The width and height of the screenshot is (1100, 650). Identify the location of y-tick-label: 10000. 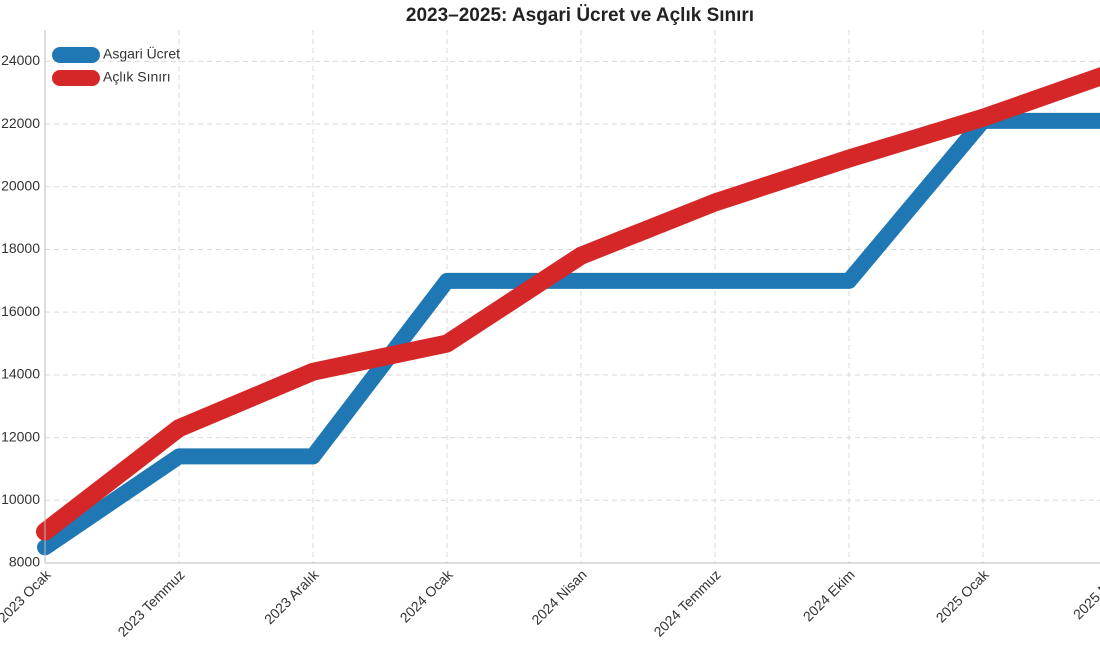
(20, 499).